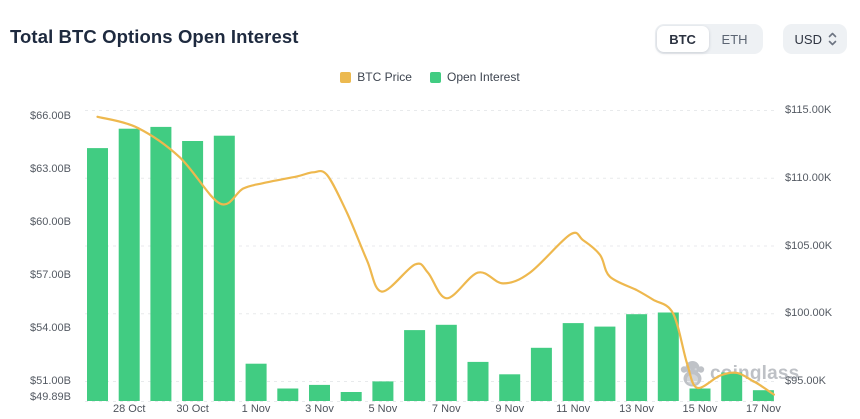 The width and height of the screenshot is (860, 419). I want to click on x-axis-tick: 9 Nov, so click(510, 409).